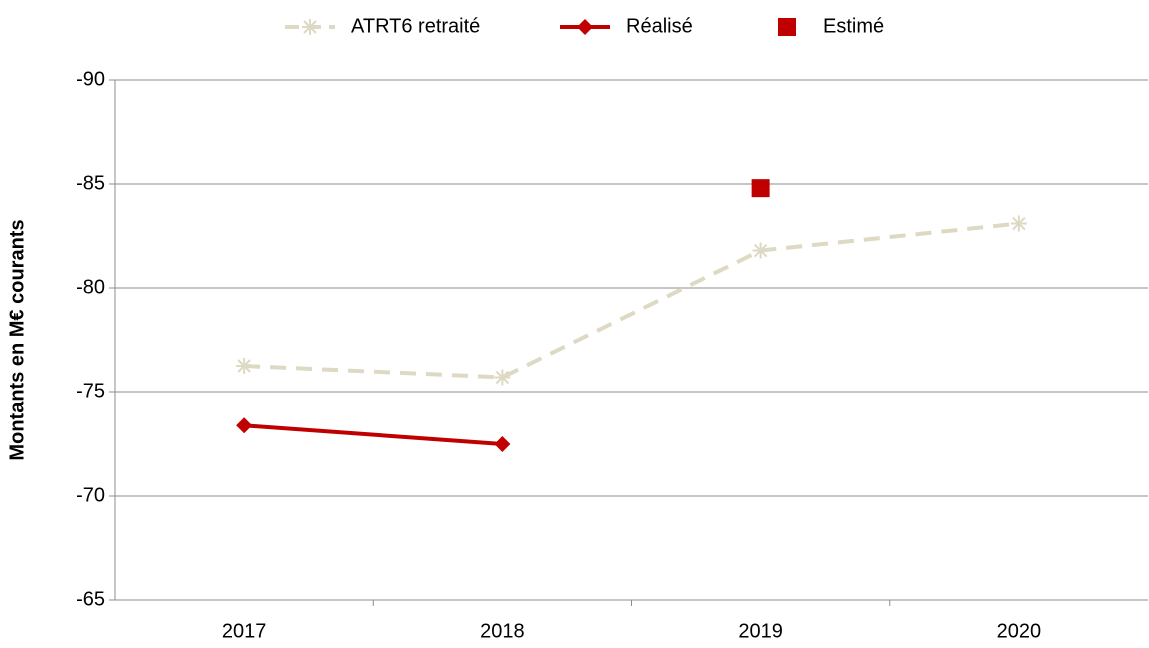 The image size is (1149, 648). I want to click on y-tick-label: -85, so click(90, 183).